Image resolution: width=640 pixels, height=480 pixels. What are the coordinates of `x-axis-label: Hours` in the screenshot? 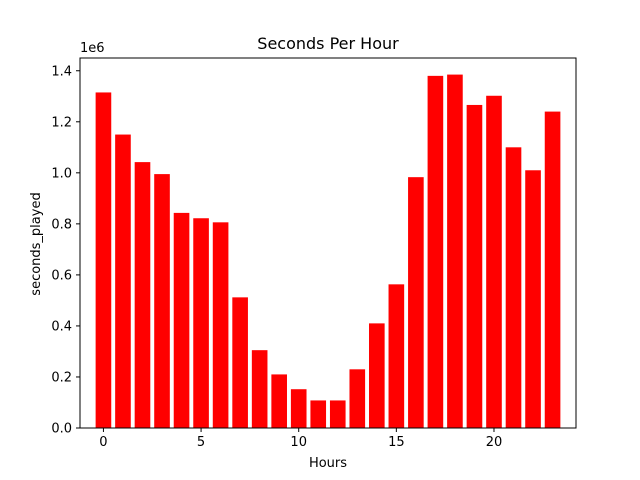 It's located at (328, 463).